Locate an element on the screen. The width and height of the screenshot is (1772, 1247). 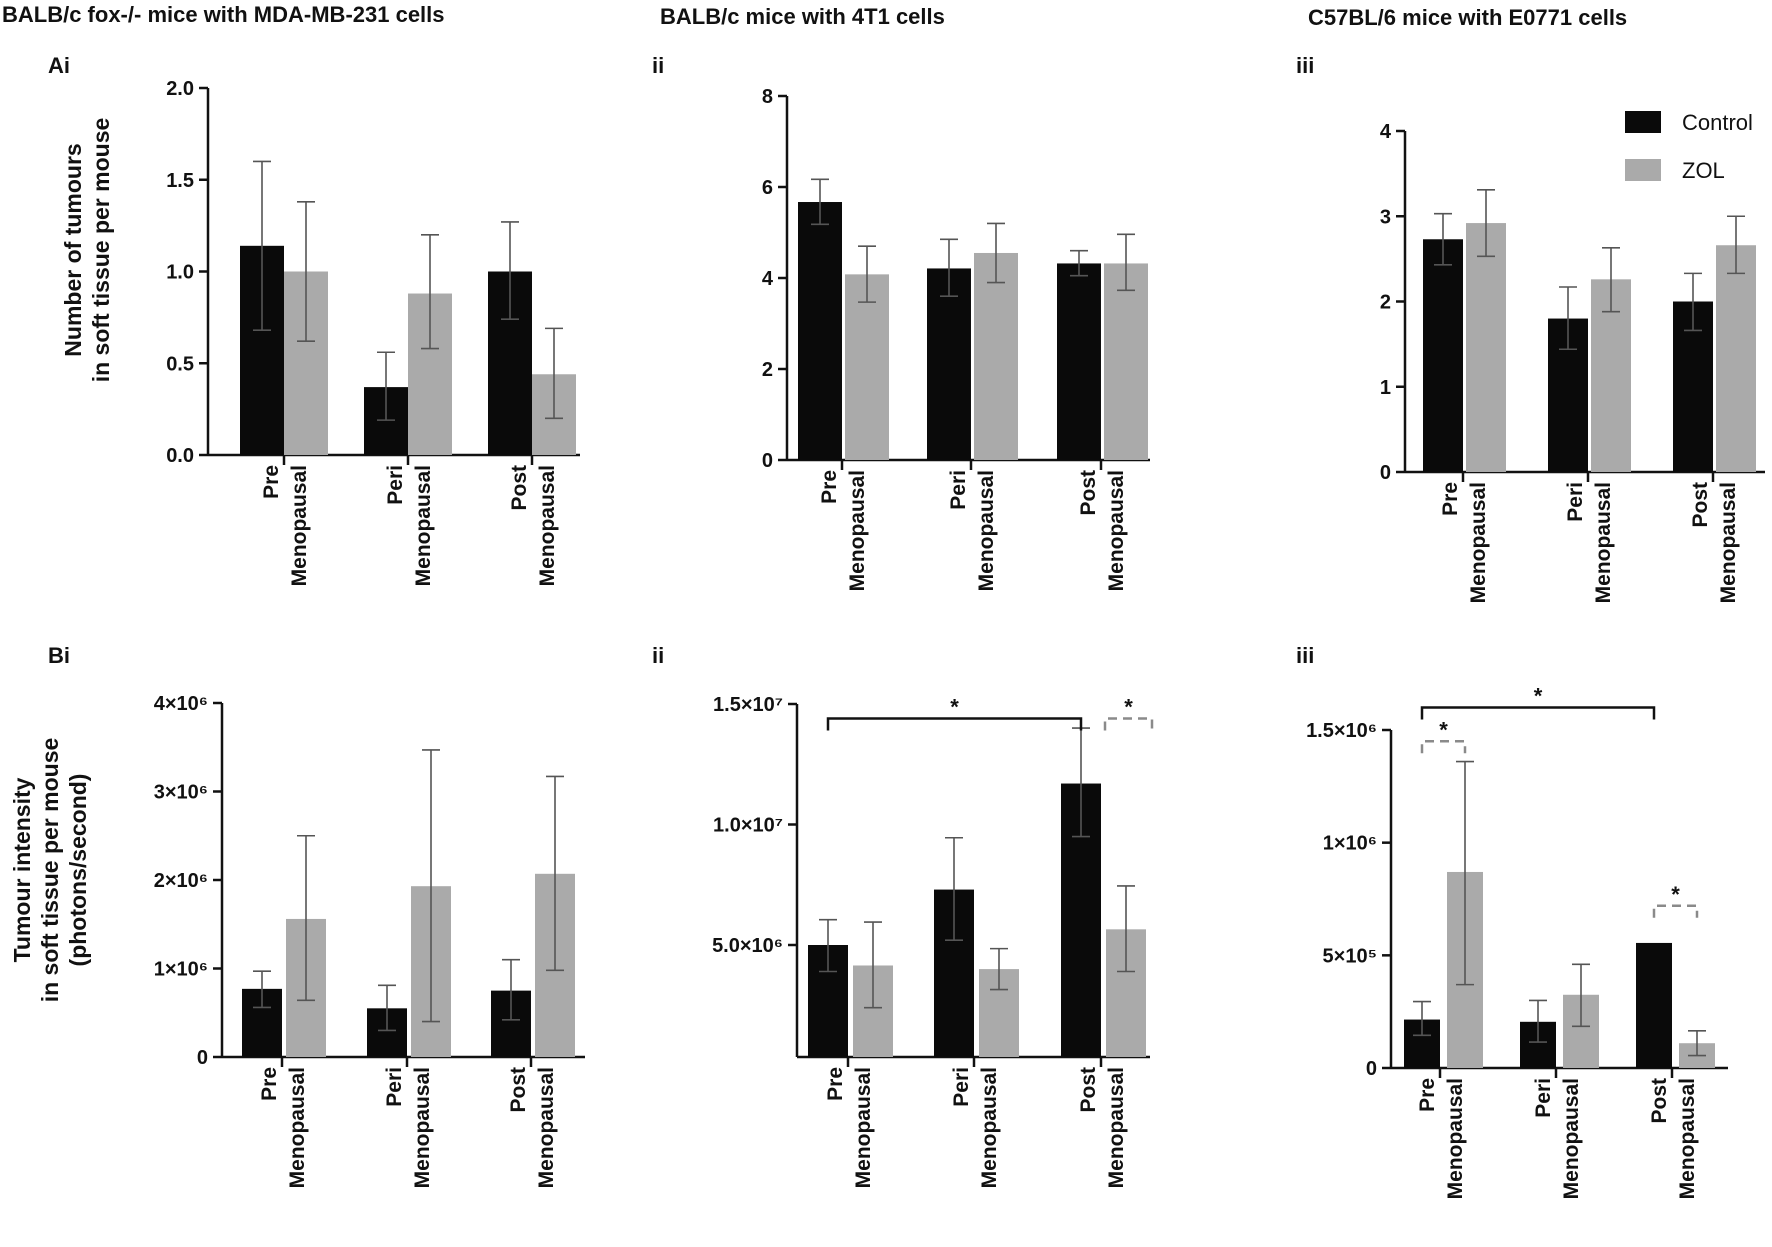
y-tick-label: 3 is located at coordinates (1385, 217).